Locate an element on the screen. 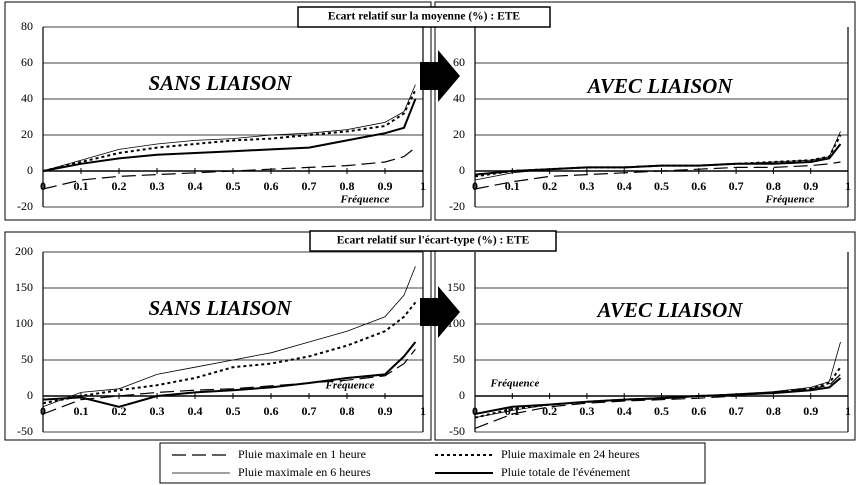 Image resolution: width=860 pixels, height=485 pixels. banner-title: Ecart relatif sur la moyenne (%) : ETE is located at coordinates (424, 17).